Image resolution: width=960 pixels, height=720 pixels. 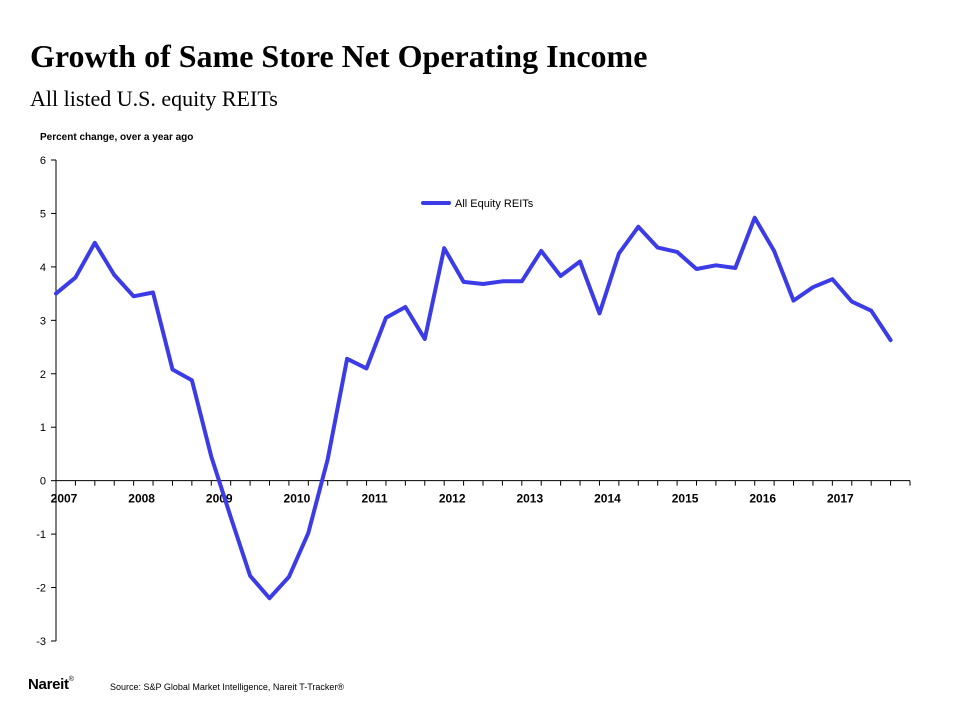 What do you see at coordinates (762, 499) in the screenshot?
I see `x-tick-label: 2016` at bounding box center [762, 499].